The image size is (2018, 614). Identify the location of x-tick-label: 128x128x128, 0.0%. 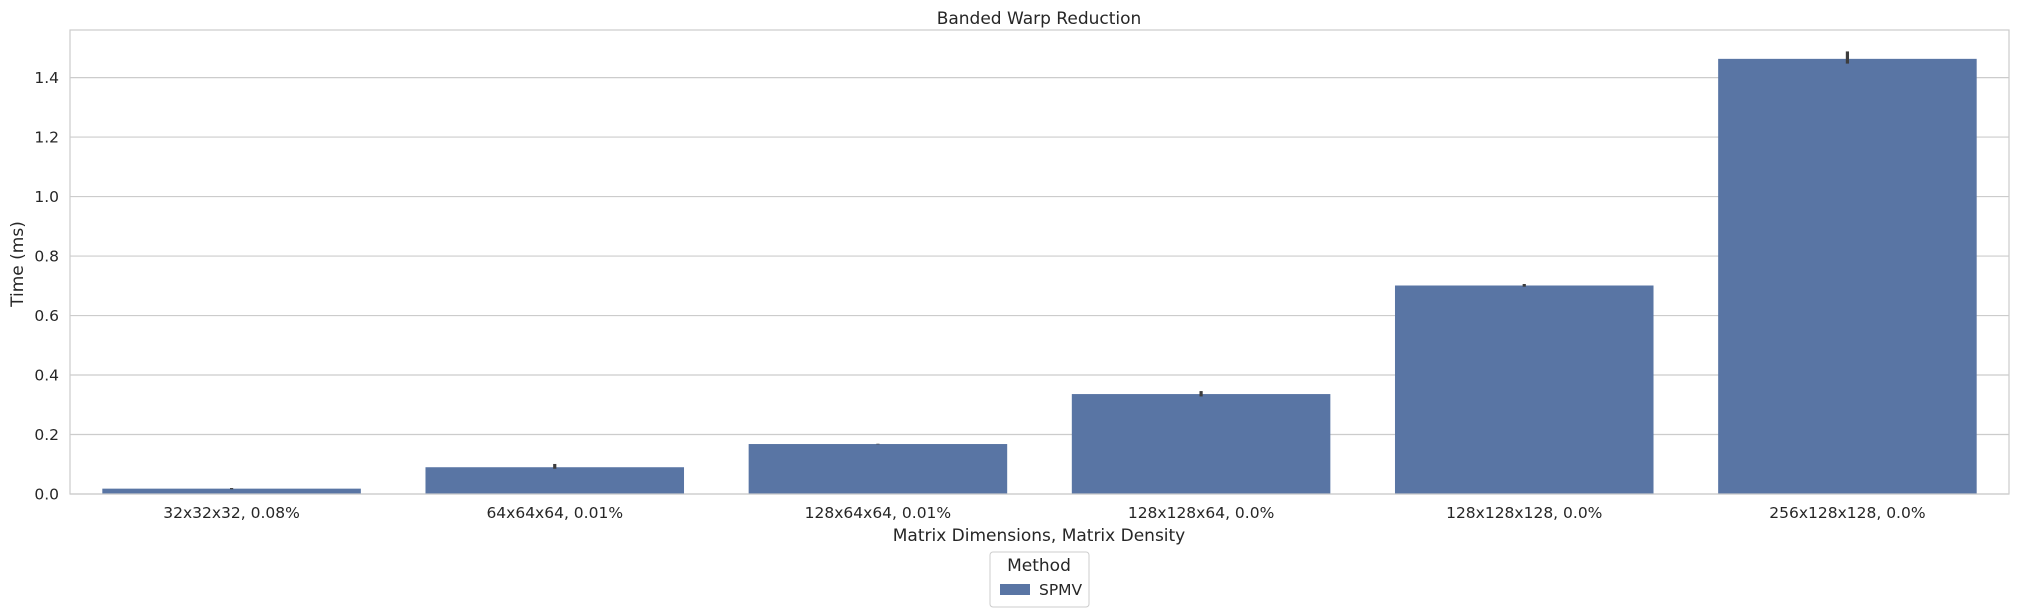
(1524, 513).